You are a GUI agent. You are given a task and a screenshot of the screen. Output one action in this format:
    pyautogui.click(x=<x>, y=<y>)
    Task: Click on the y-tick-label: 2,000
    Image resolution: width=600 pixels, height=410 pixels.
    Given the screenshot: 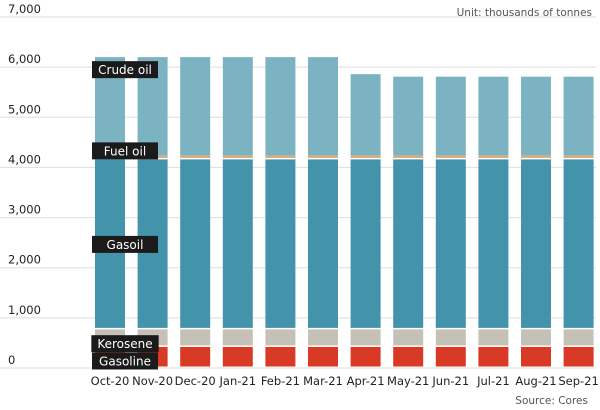 What is the action you would take?
    pyautogui.click(x=24, y=260)
    